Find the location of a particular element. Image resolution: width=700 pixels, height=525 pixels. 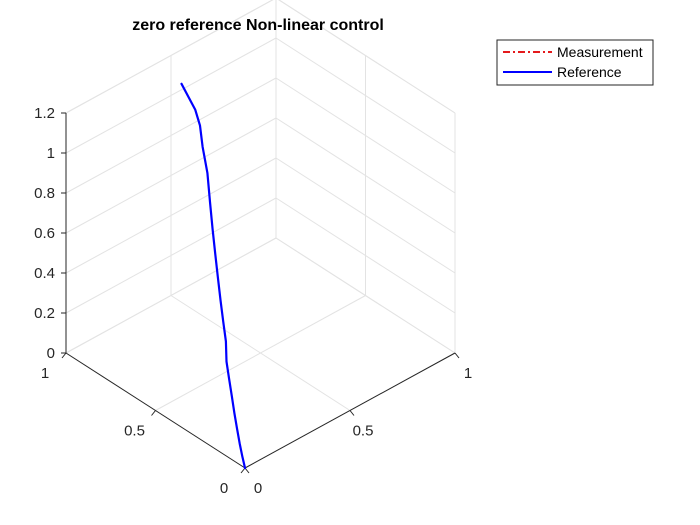

z-tick-label: 0 is located at coordinates (51, 353).